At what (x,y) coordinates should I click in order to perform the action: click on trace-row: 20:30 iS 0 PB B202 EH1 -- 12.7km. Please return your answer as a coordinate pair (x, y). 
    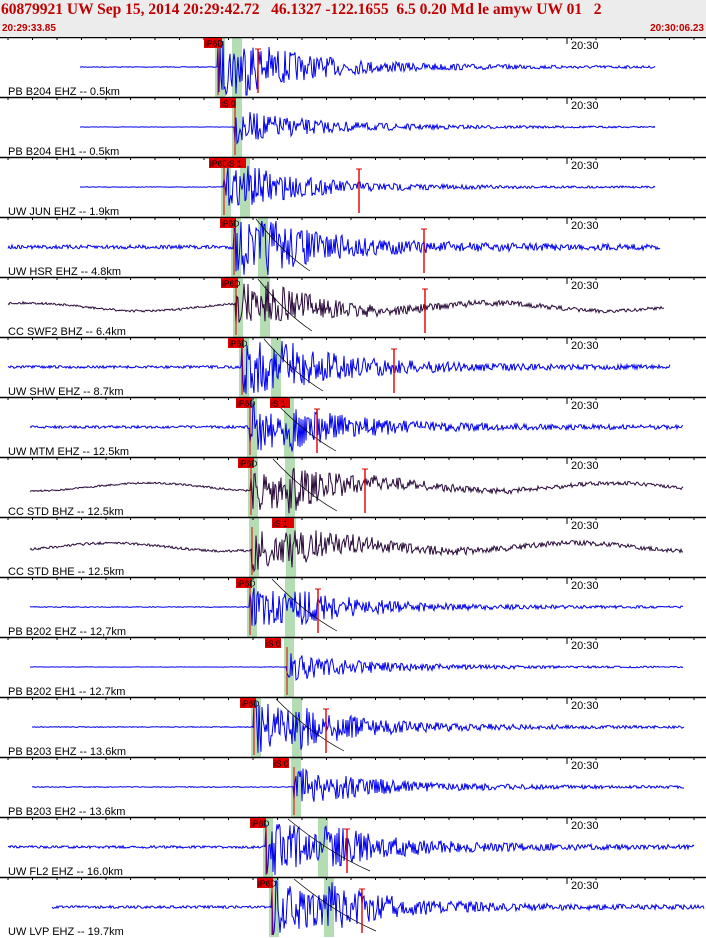
    Looking at the image, I should click on (353, 667).